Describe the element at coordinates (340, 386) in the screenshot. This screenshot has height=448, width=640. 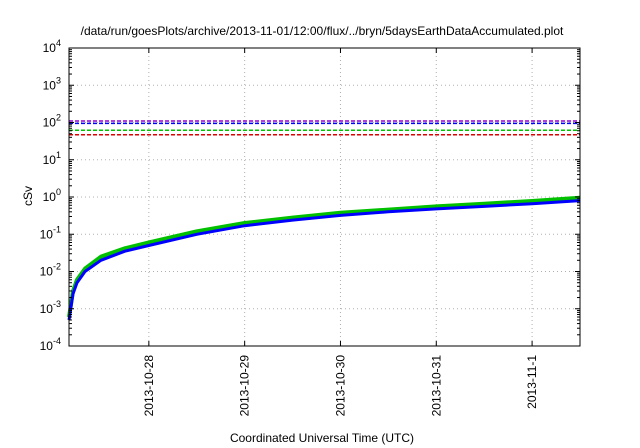
I see `x-tick-label: 2013-10-30` at that location.